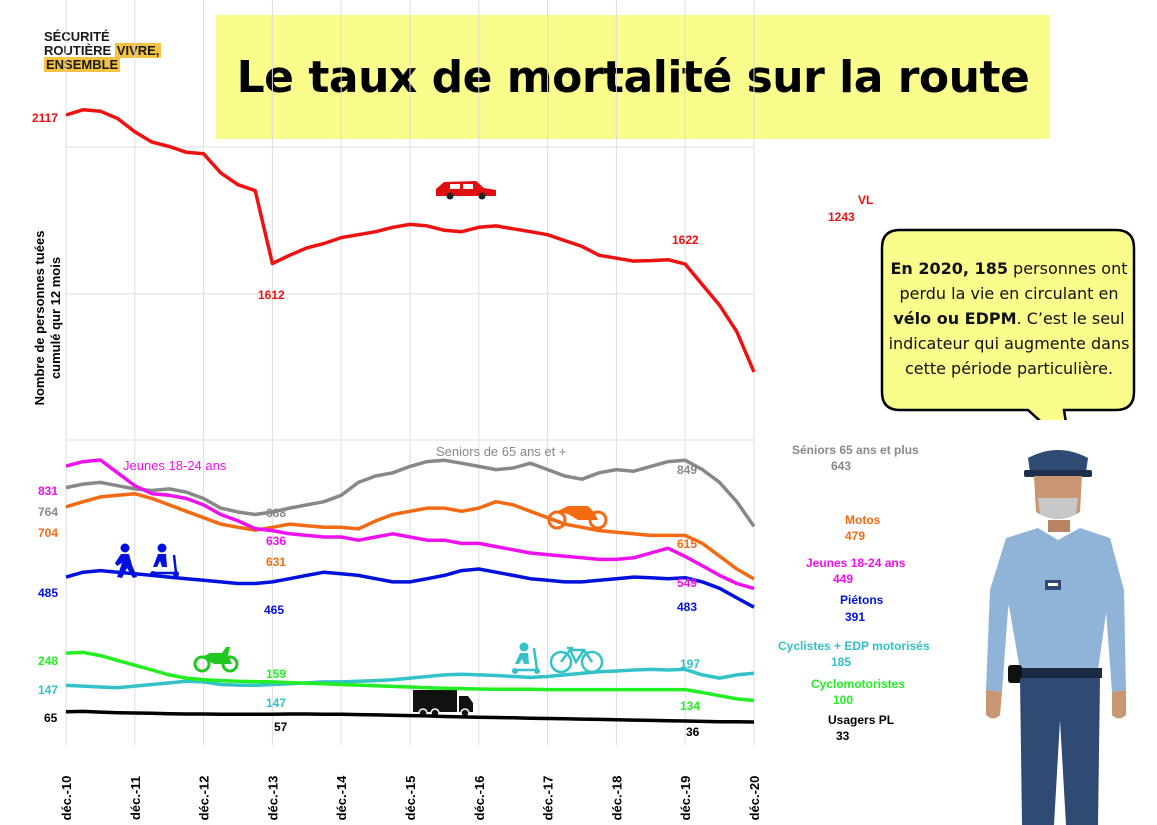  Describe the element at coordinates (865, 200) in the screenshot. I see `series-name-vl: VL` at that location.